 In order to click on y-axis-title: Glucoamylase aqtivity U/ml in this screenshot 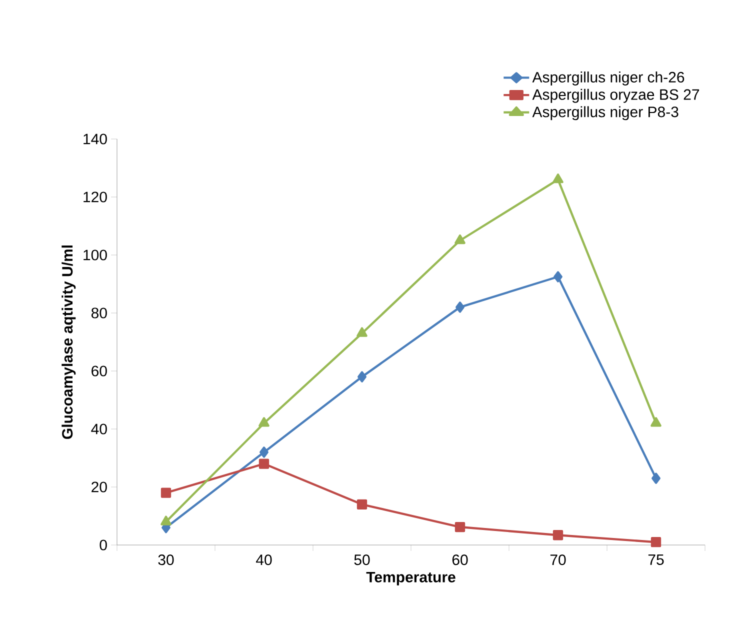, I will do `click(69, 342)`.